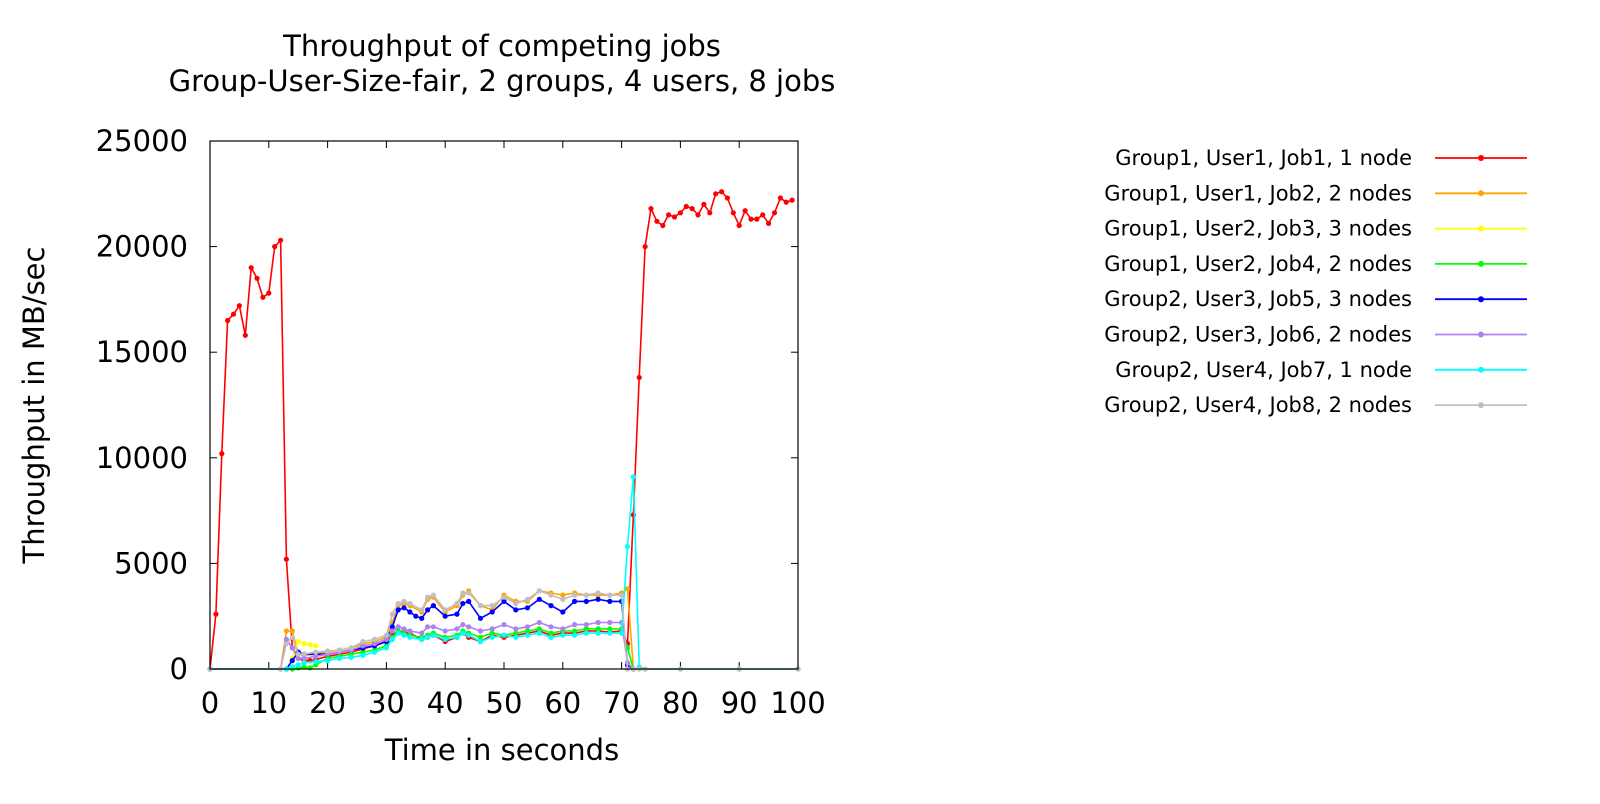  I want to click on x-tick-label: 40, so click(445, 703).